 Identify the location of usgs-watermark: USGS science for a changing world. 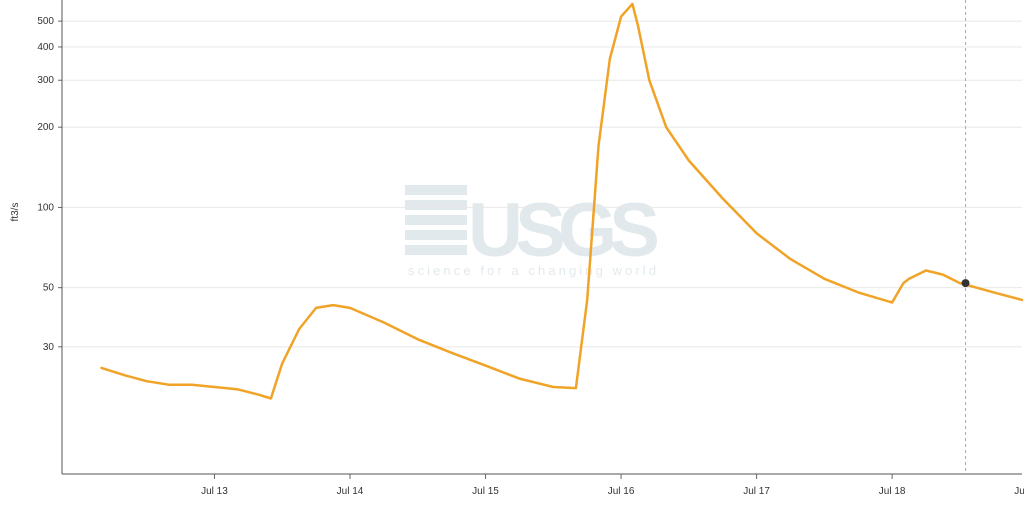
(532, 231).